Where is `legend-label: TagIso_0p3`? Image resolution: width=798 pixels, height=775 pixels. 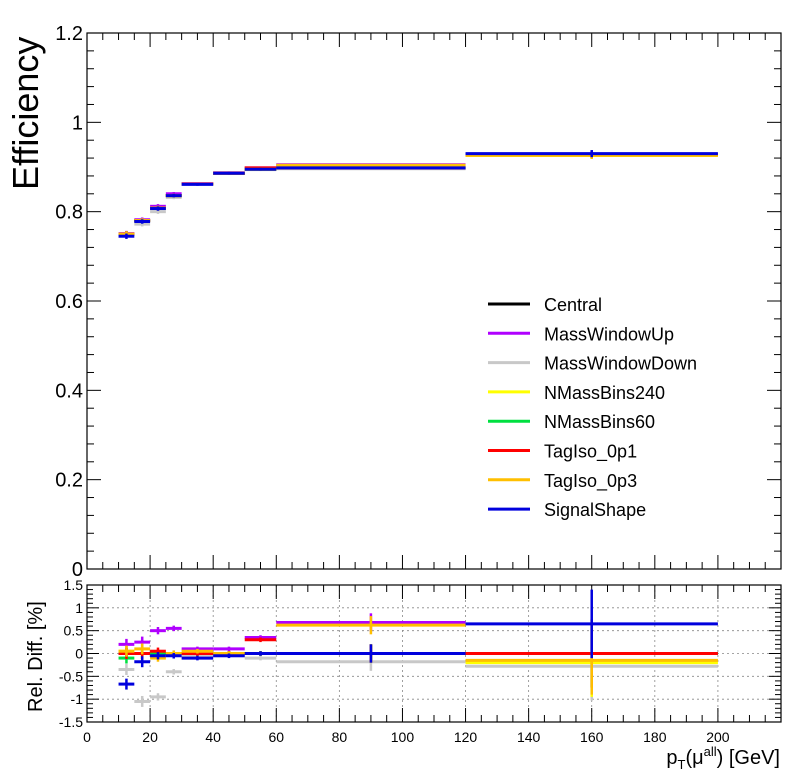 legend-label: TagIso_0p3 is located at coordinates (590, 481).